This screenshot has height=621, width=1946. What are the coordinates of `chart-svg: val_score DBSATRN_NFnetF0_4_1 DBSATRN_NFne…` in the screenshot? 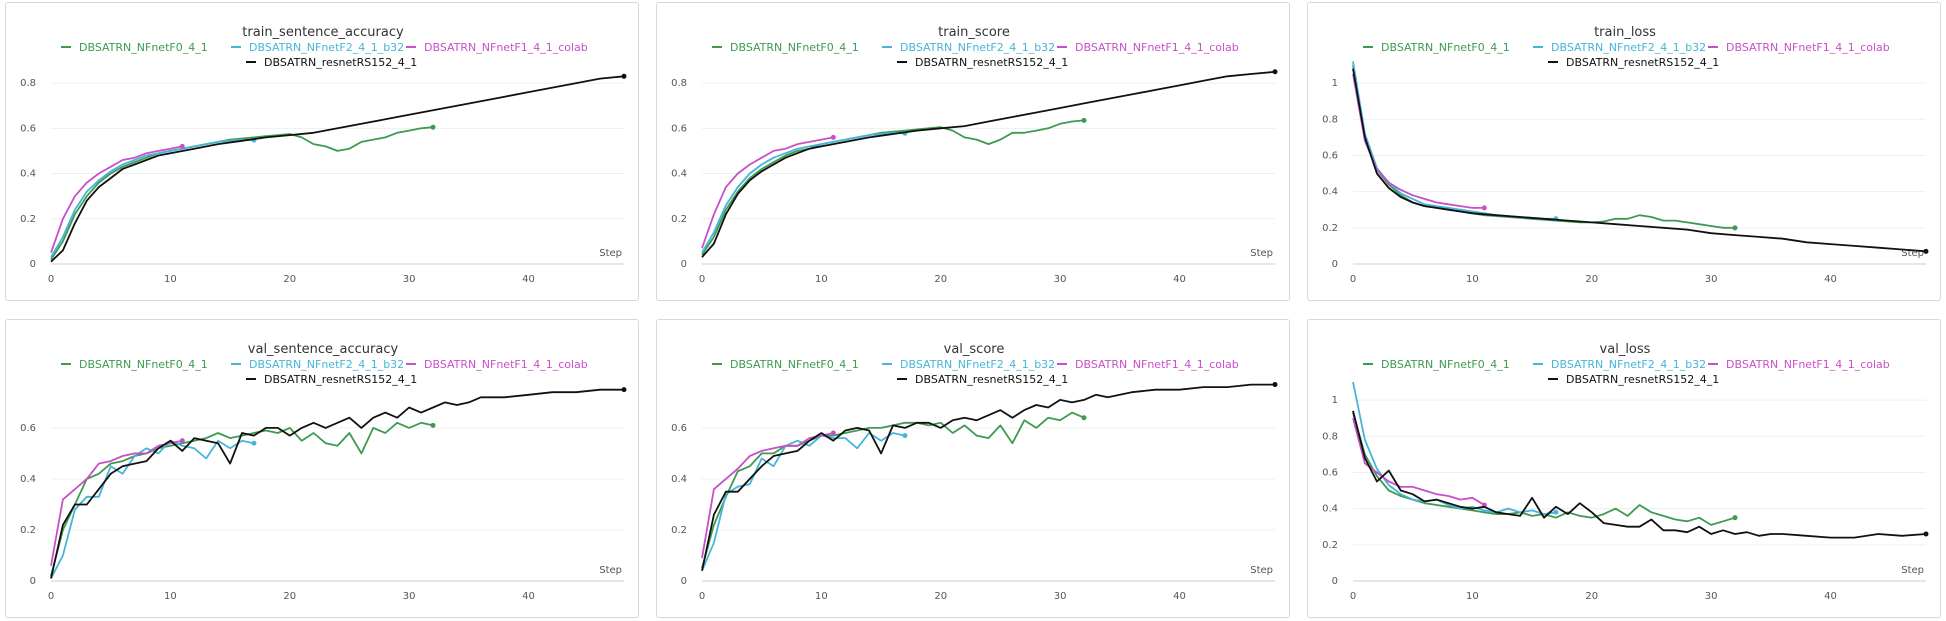 It's located at (974, 472).